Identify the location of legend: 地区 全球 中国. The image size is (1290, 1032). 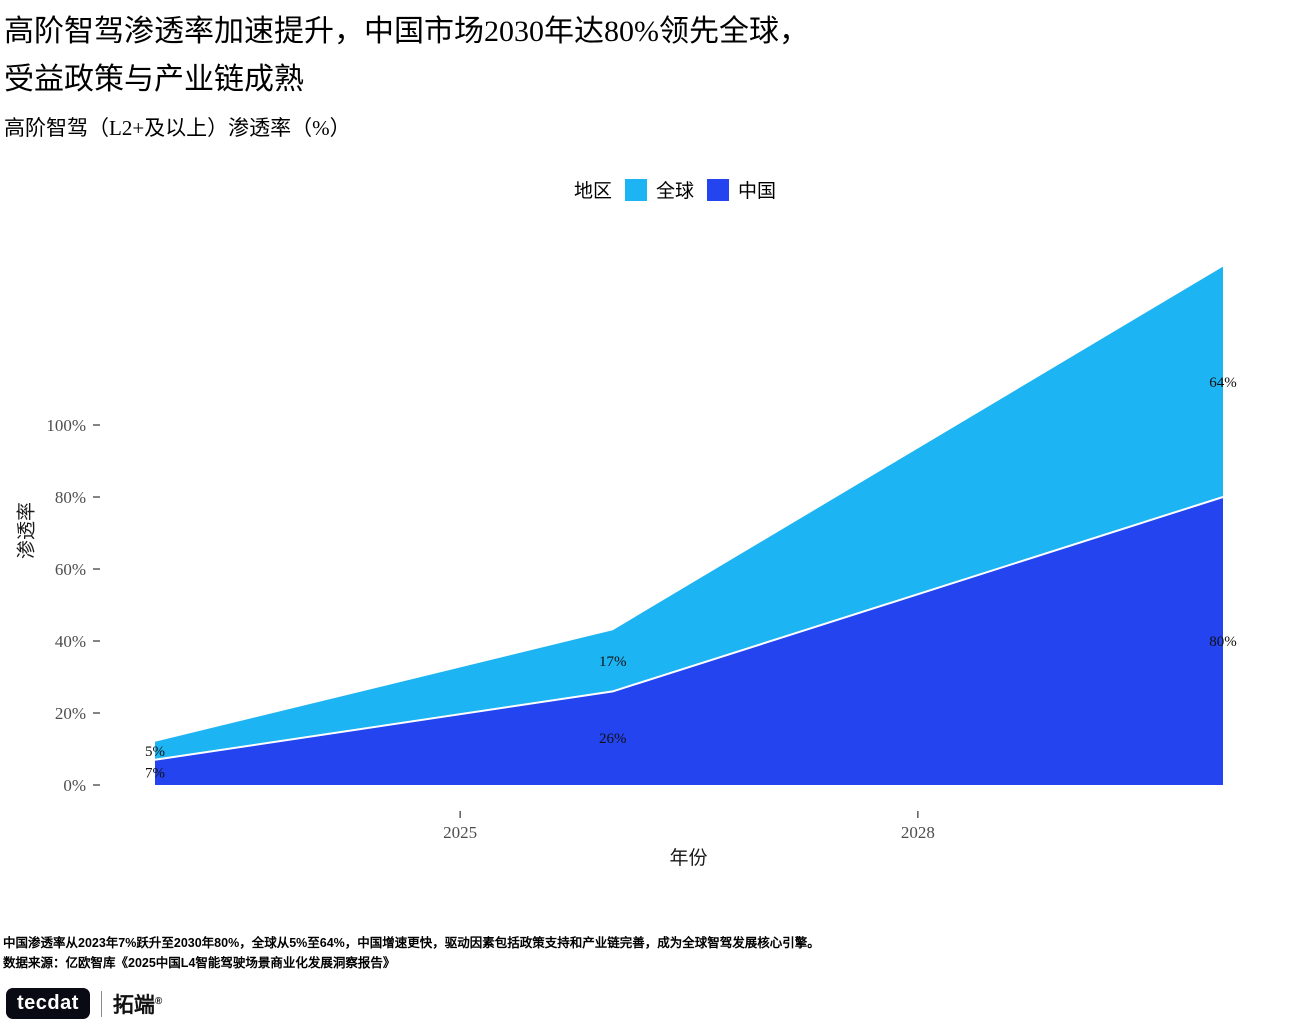
(660, 189).